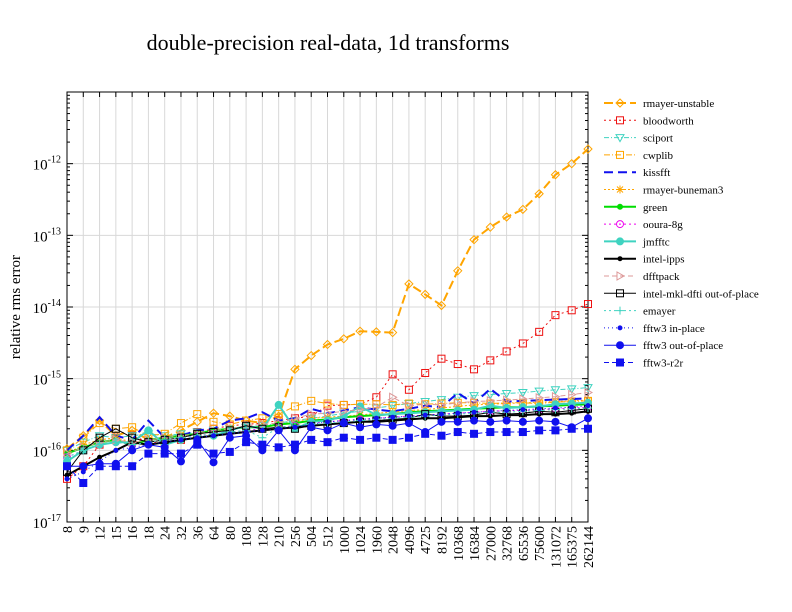 The height and width of the screenshot is (612, 792). Describe the element at coordinates (182, 533) in the screenshot. I see `x-tick-label: 32` at that location.